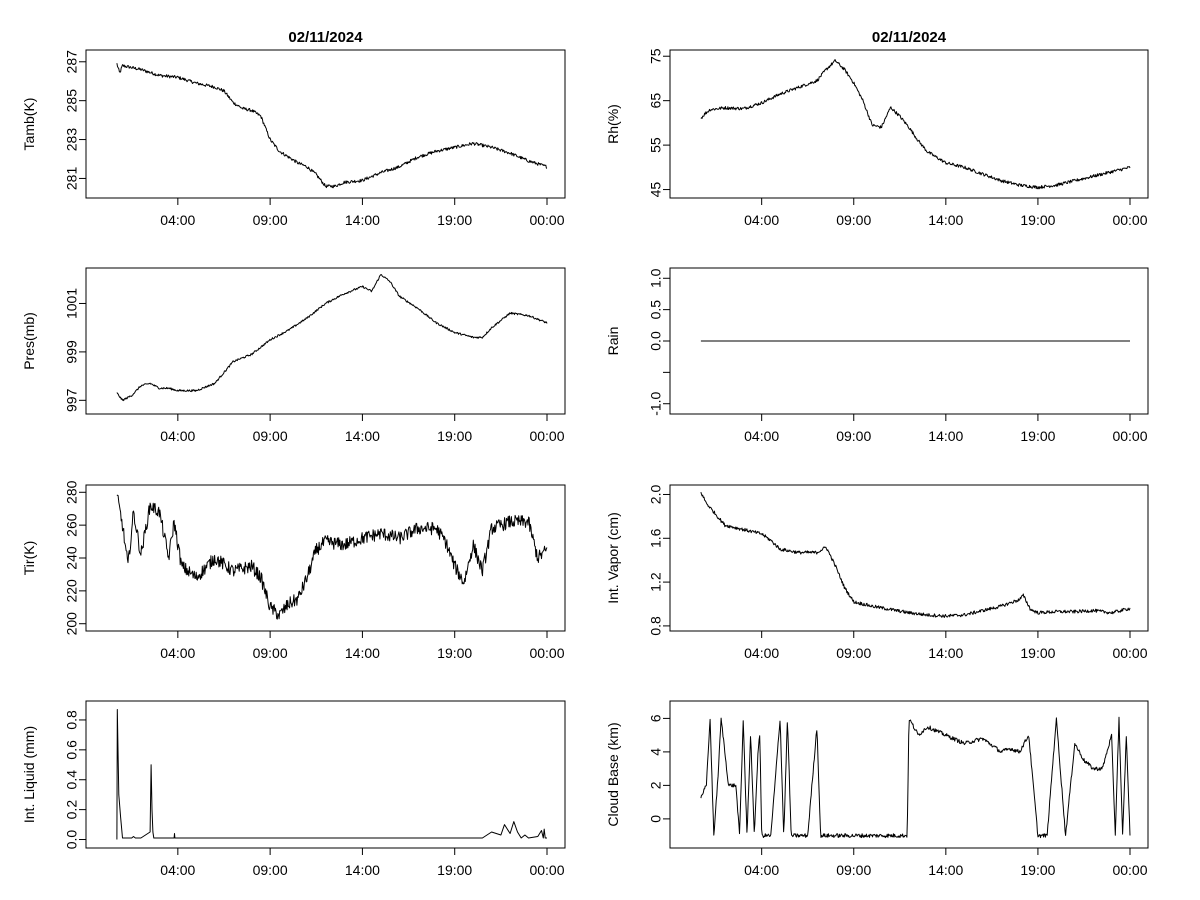  What do you see at coordinates (72, 525) in the screenshot?
I see `y-tick-label: 260` at bounding box center [72, 525].